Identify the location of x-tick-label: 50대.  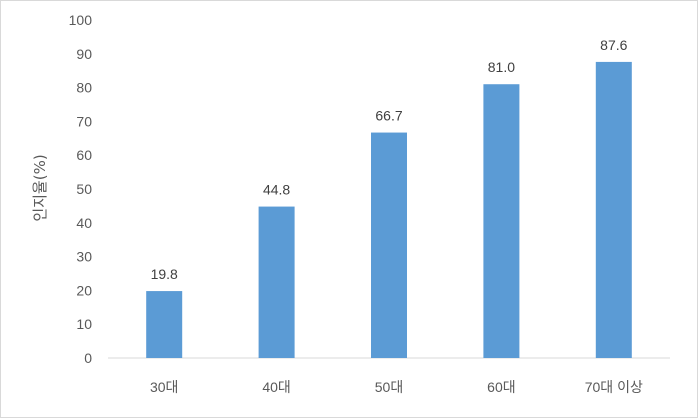
(389, 387).